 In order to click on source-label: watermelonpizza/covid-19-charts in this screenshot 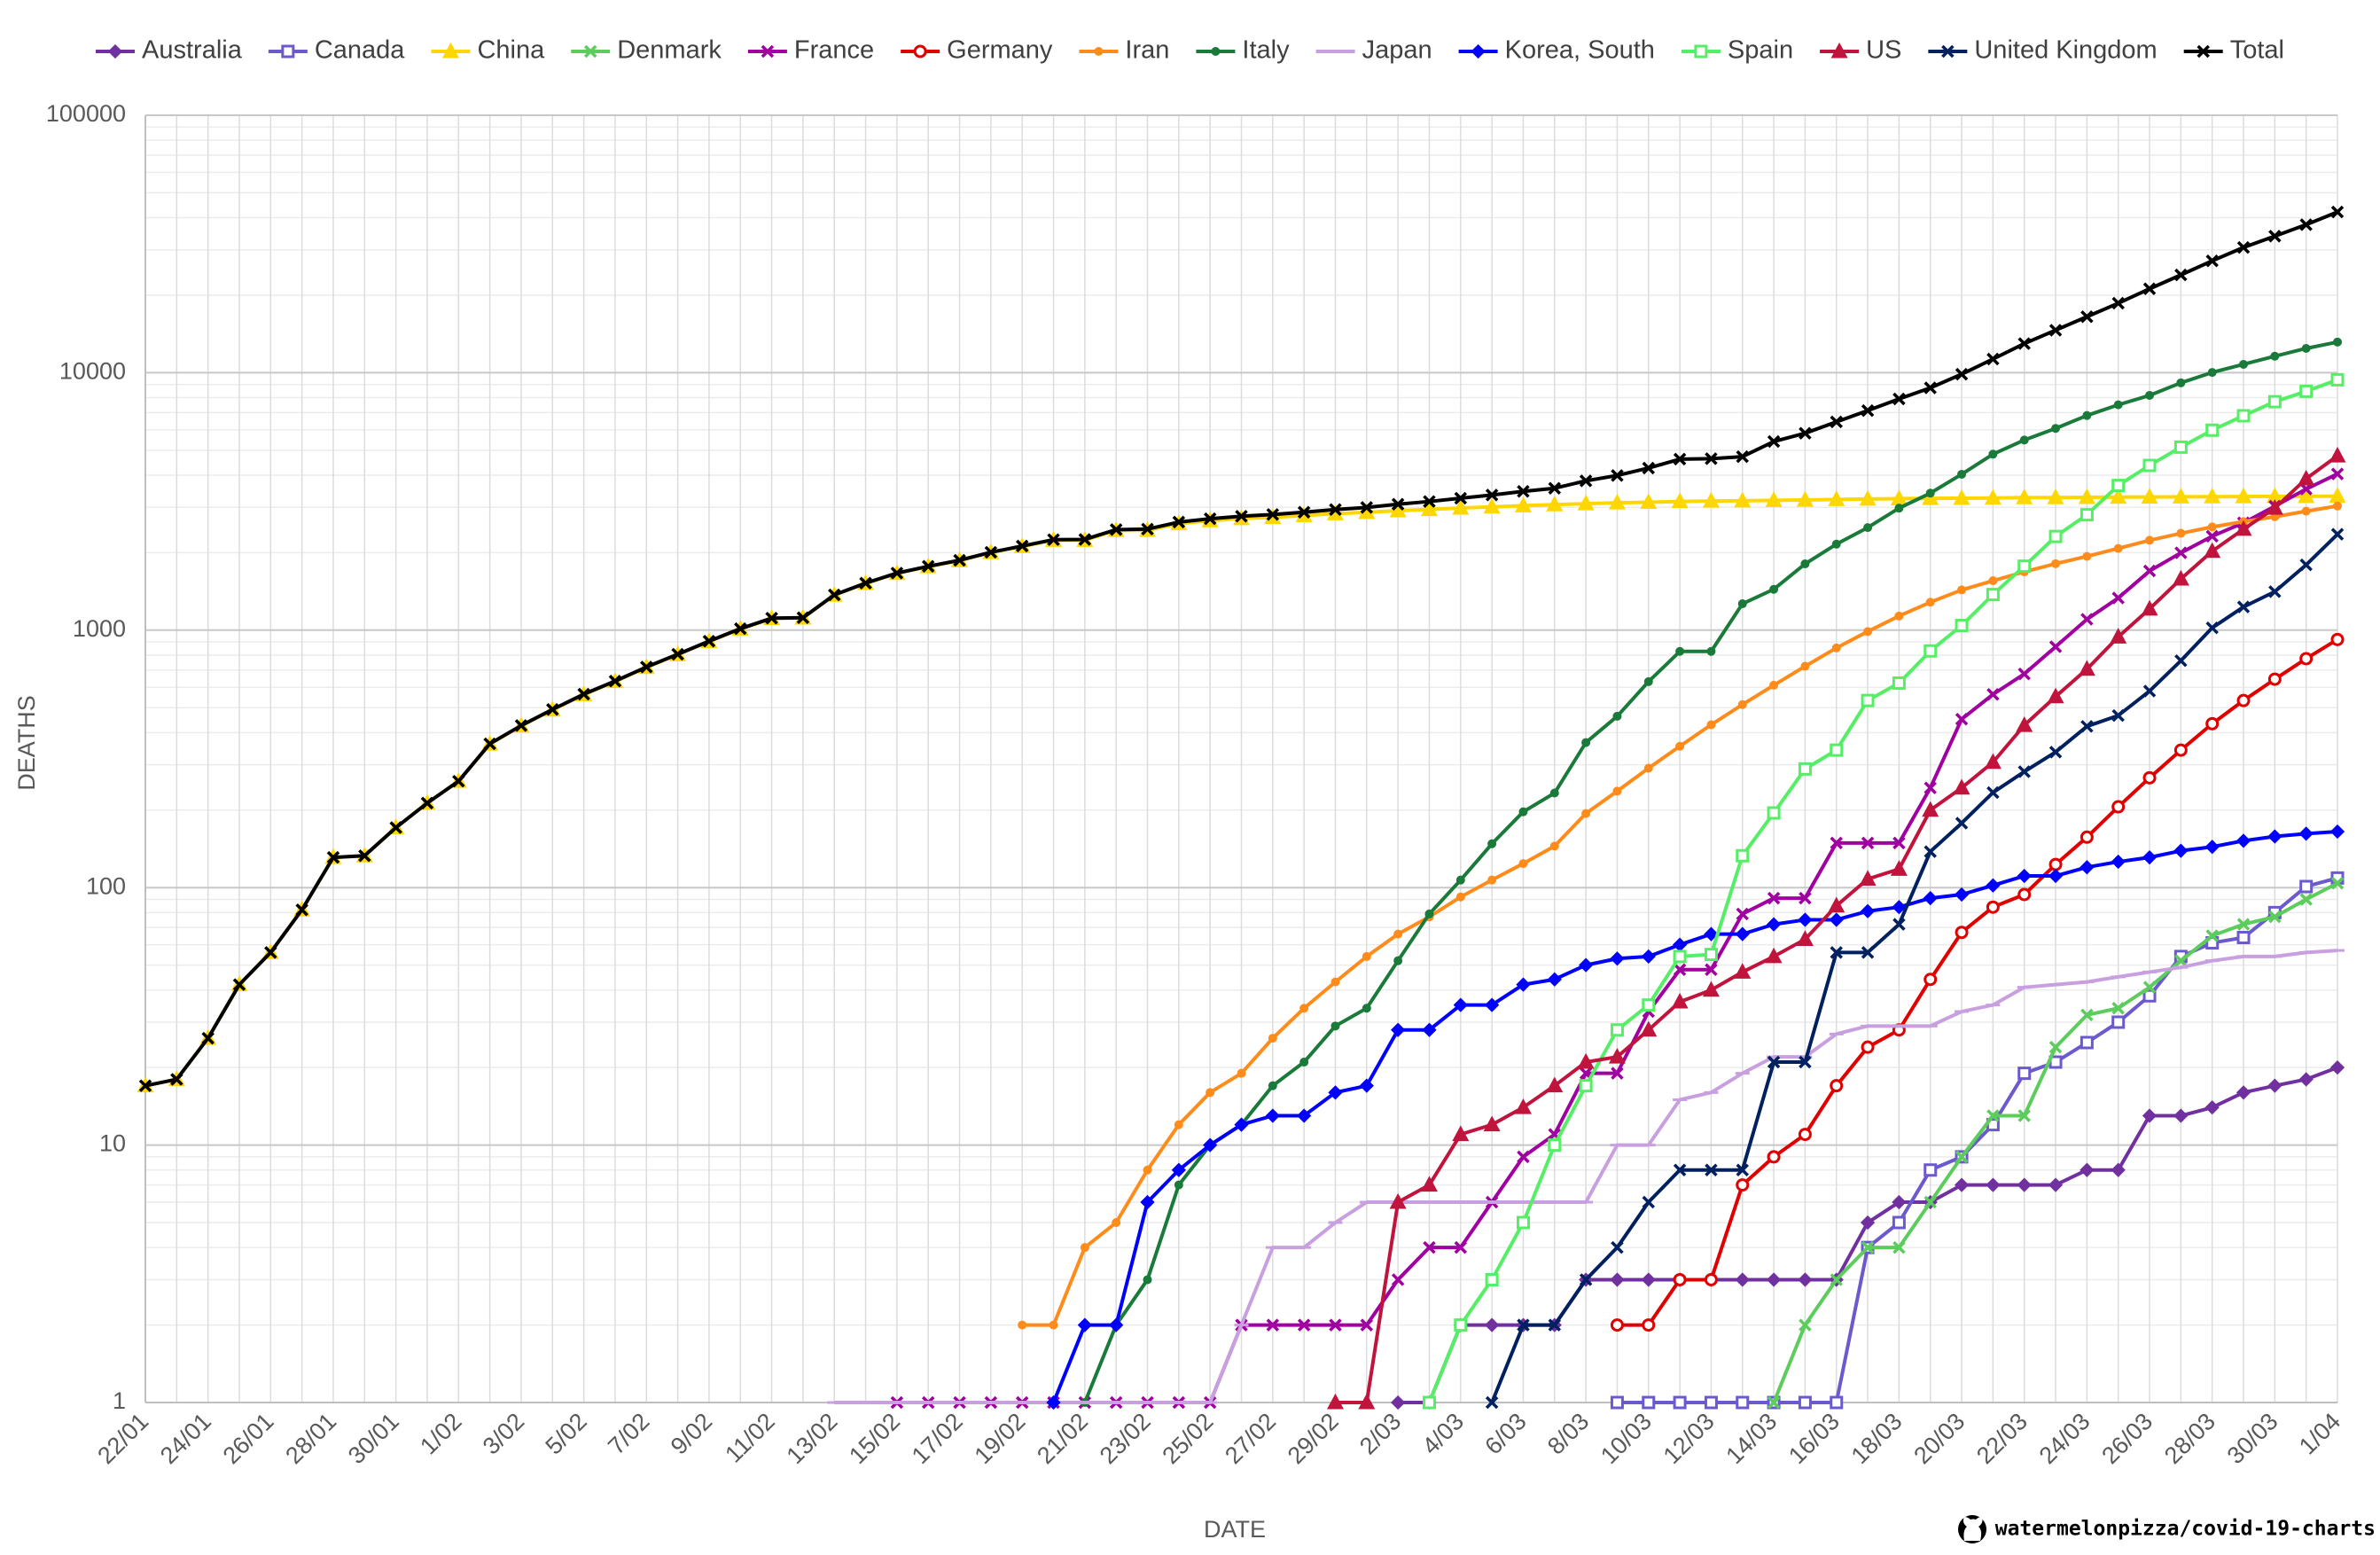, I will do `click(2185, 1530)`.